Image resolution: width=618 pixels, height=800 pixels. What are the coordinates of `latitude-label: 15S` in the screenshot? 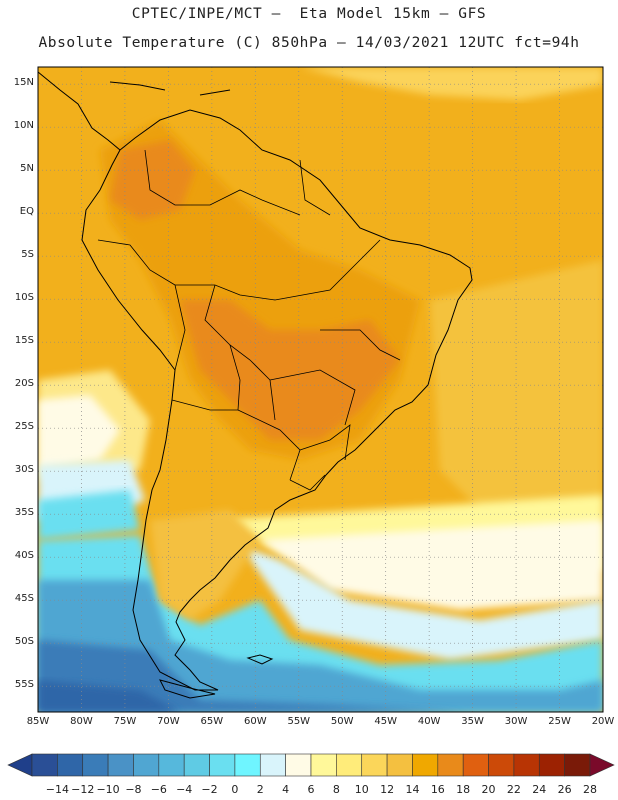 It's located at (24, 341).